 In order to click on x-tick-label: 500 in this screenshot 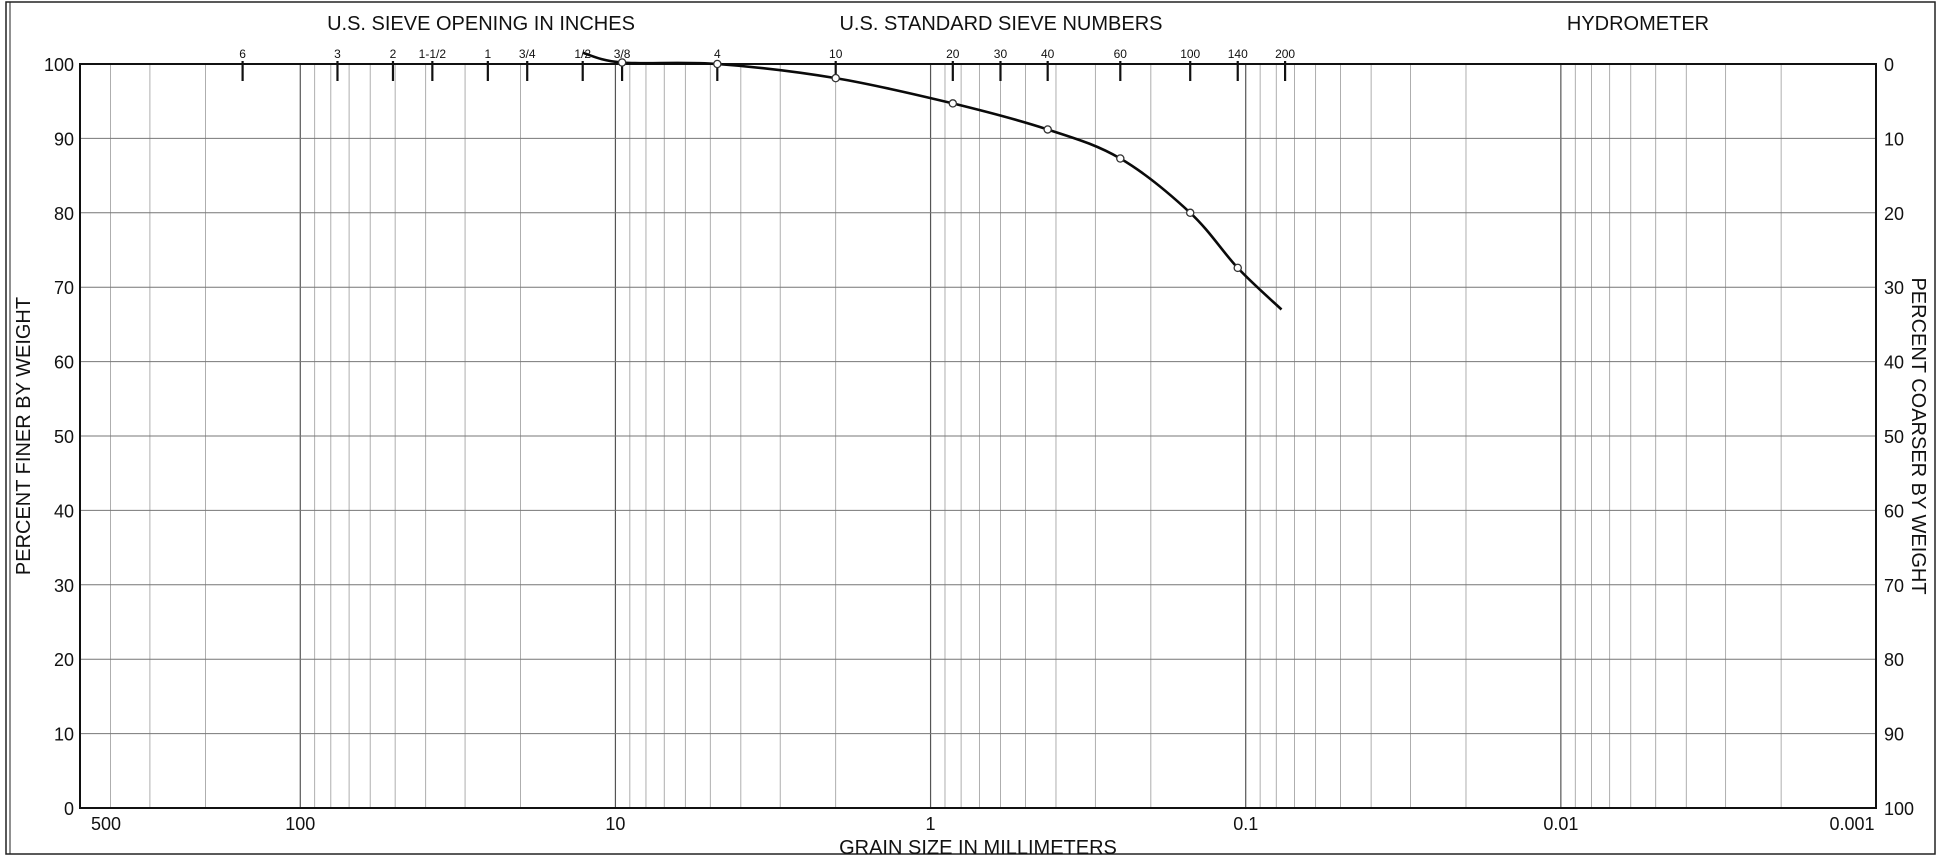, I will do `click(106, 824)`.